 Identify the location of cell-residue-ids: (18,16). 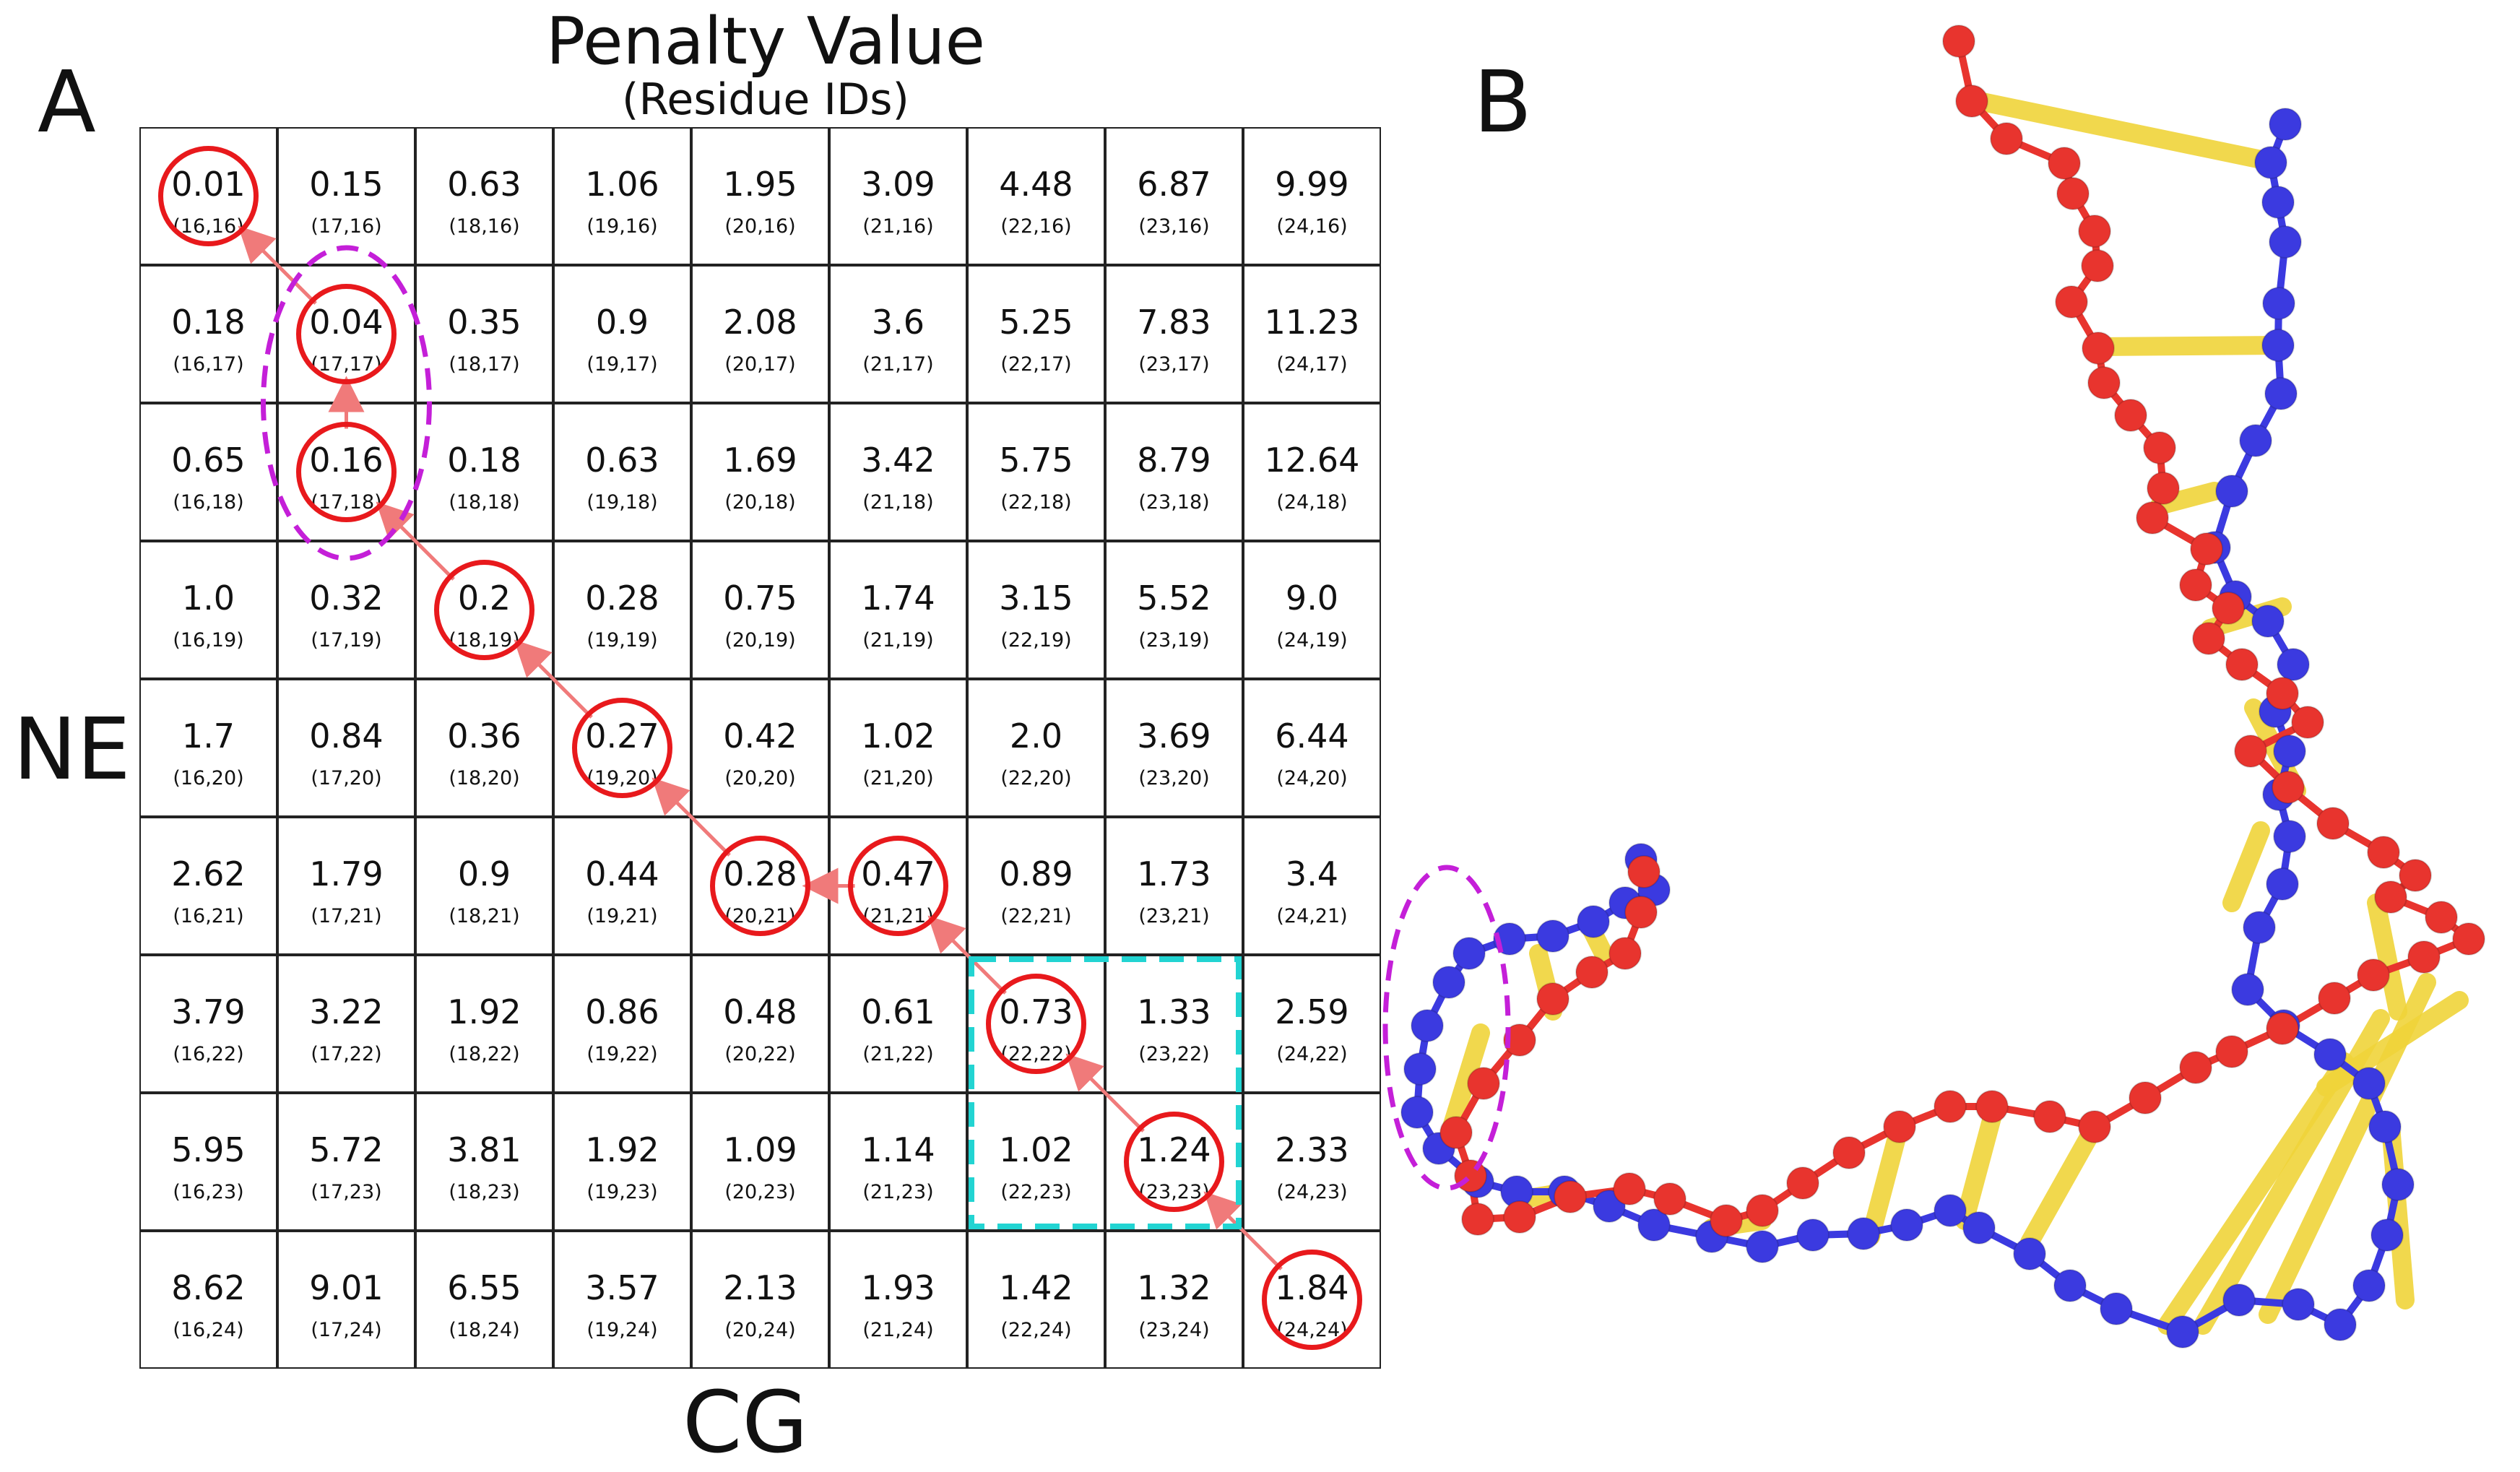
(484, 226).